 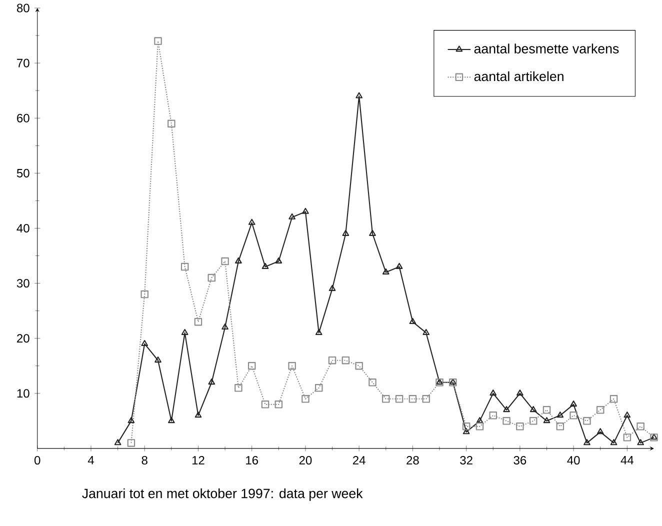 I want to click on x-tick-label: 36, so click(x=520, y=460).